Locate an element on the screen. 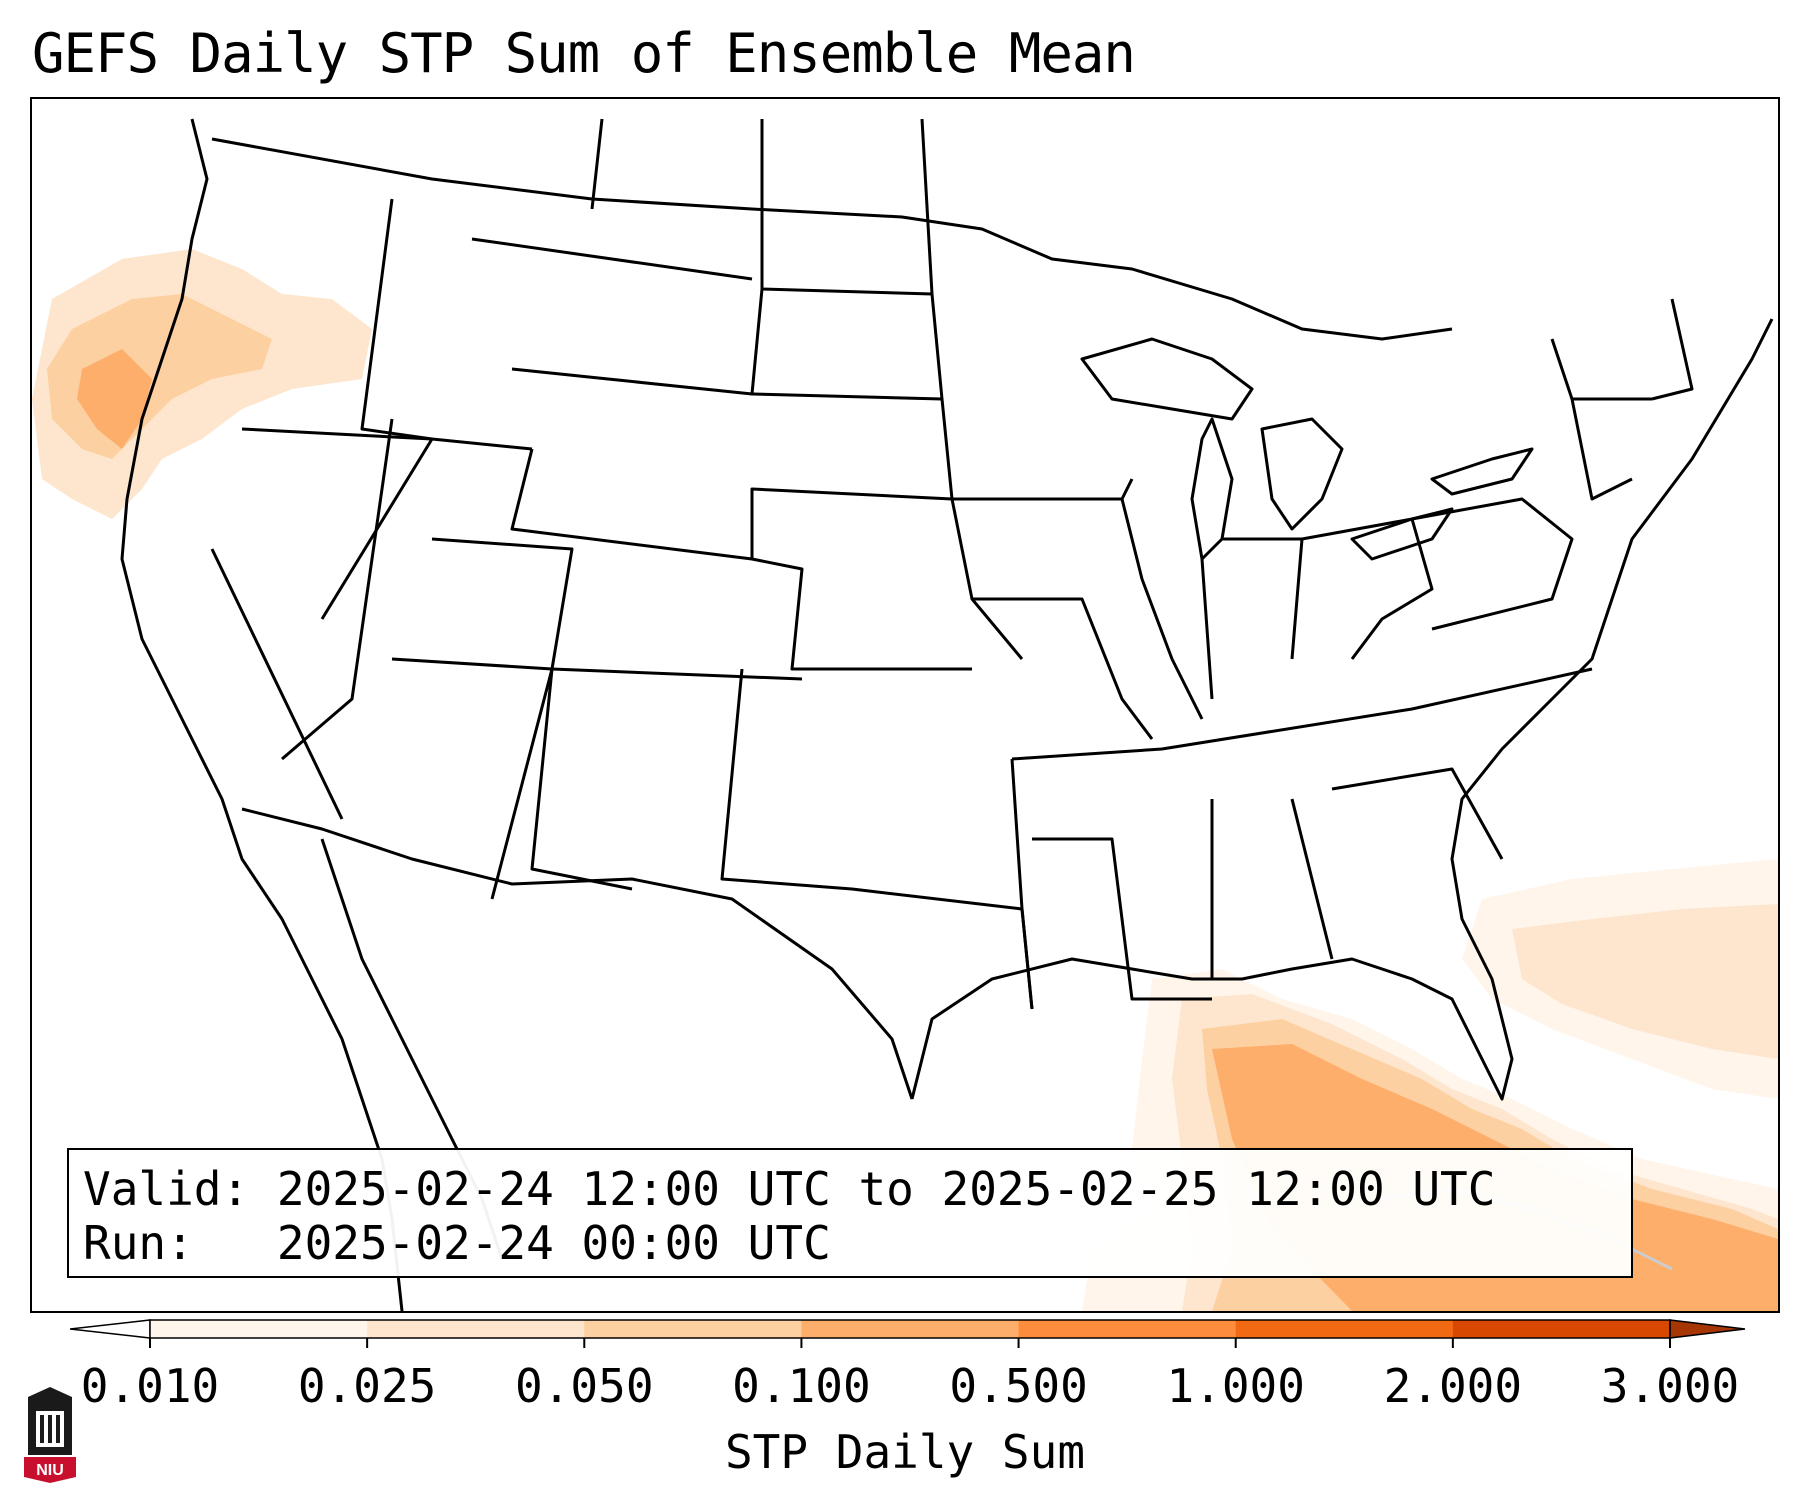  colorbar-extend-min is located at coordinates (110, 1329).